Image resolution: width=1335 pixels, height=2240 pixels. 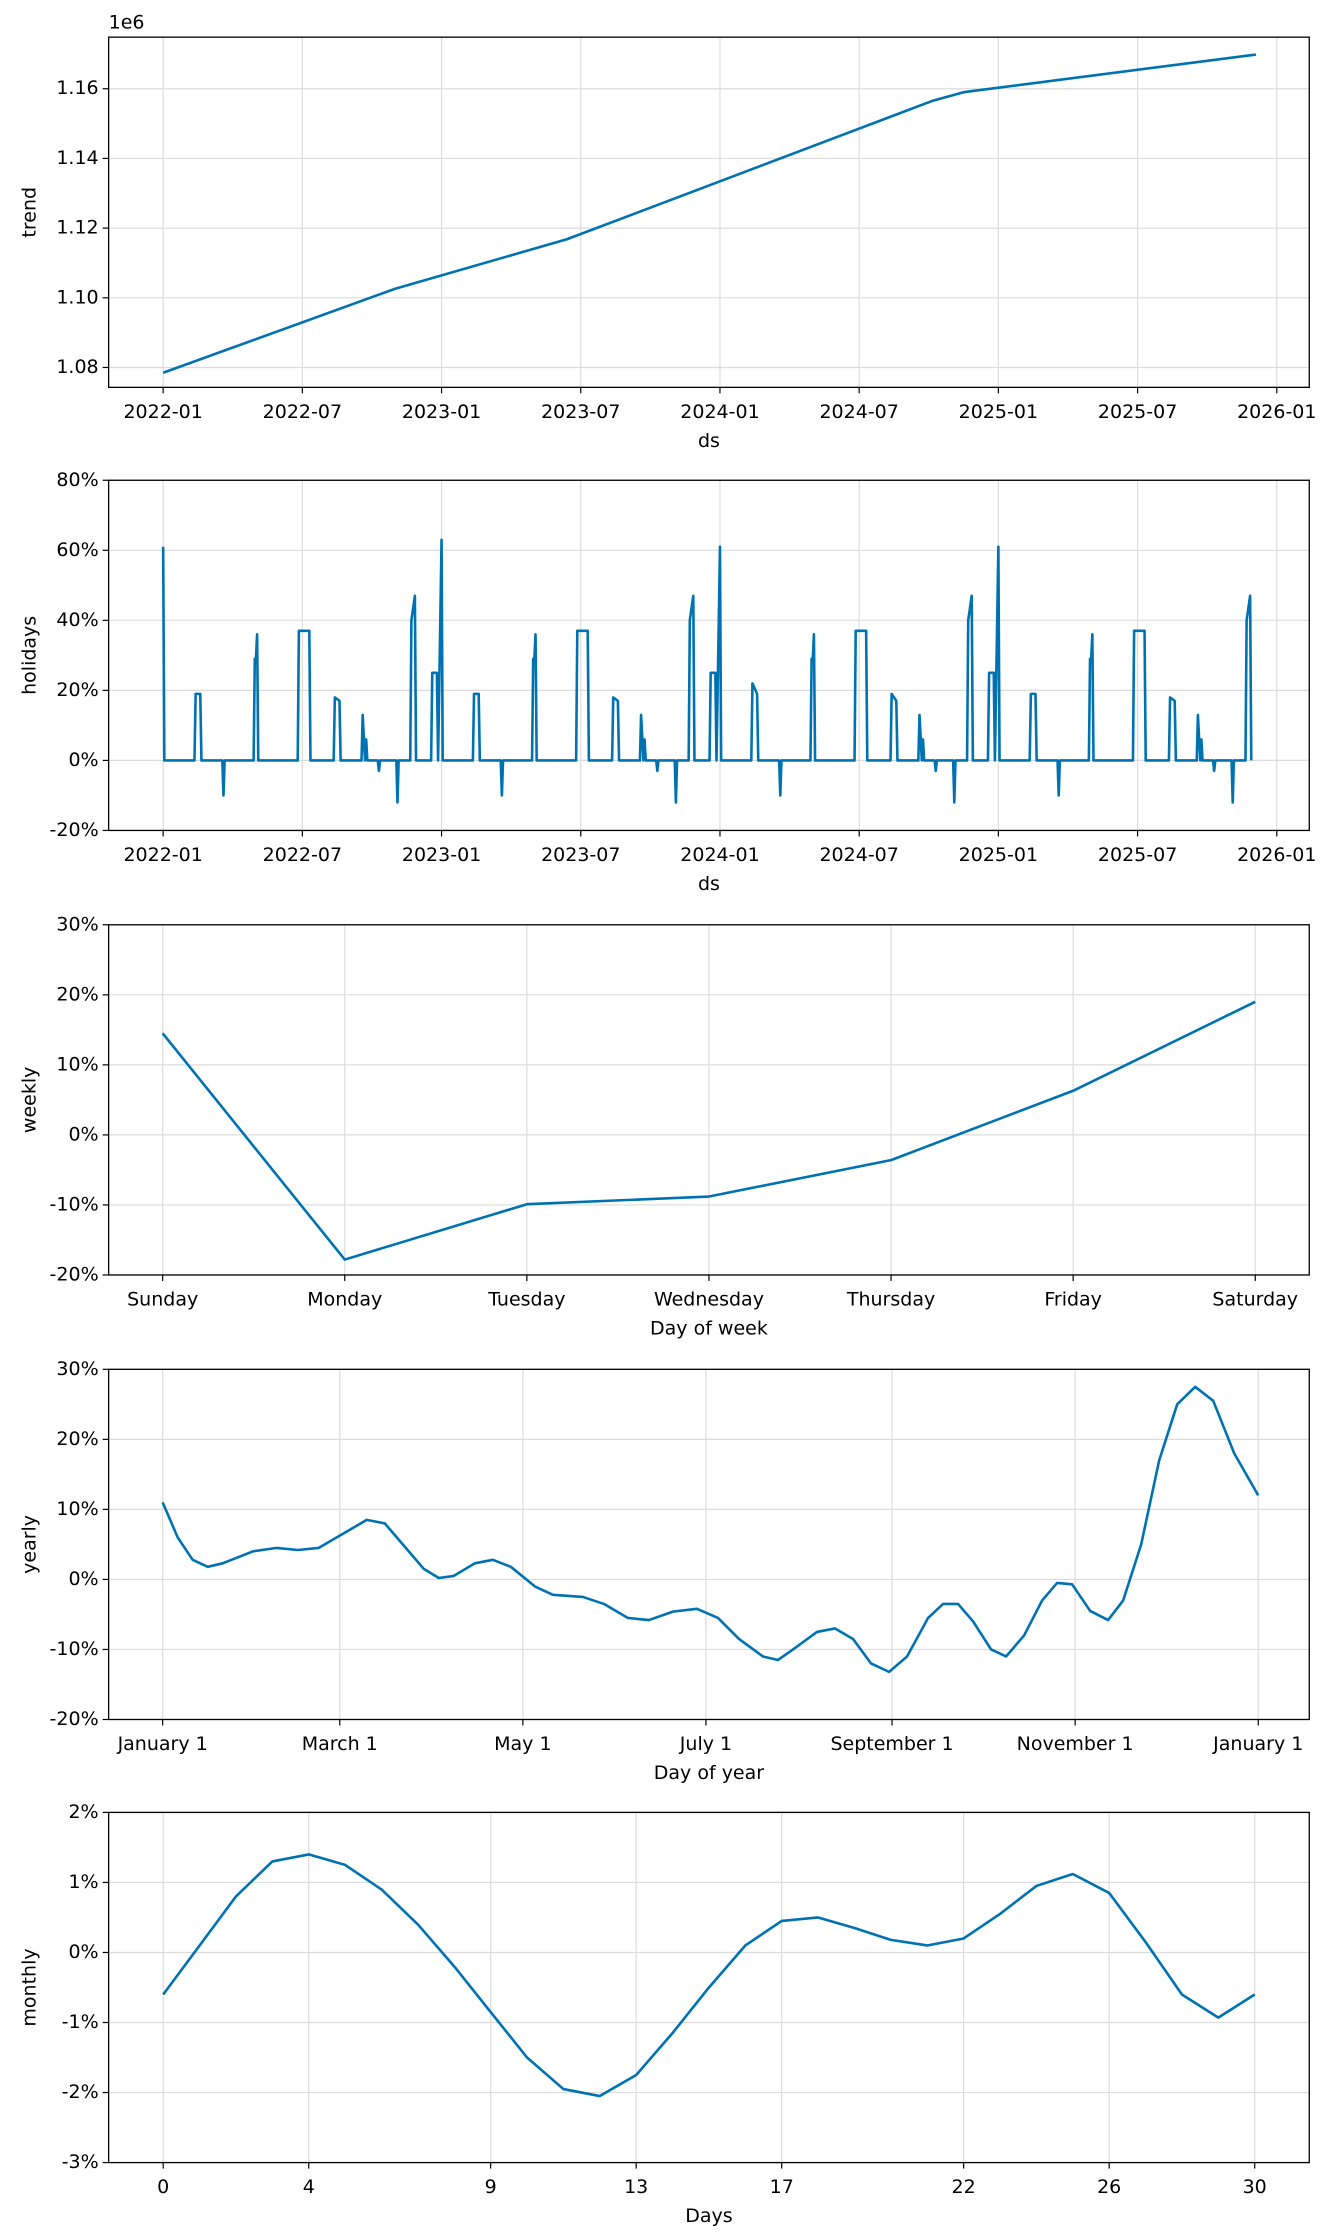 What do you see at coordinates (80, 2022) in the screenshot?
I see `y-tick-label: -1%` at bounding box center [80, 2022].